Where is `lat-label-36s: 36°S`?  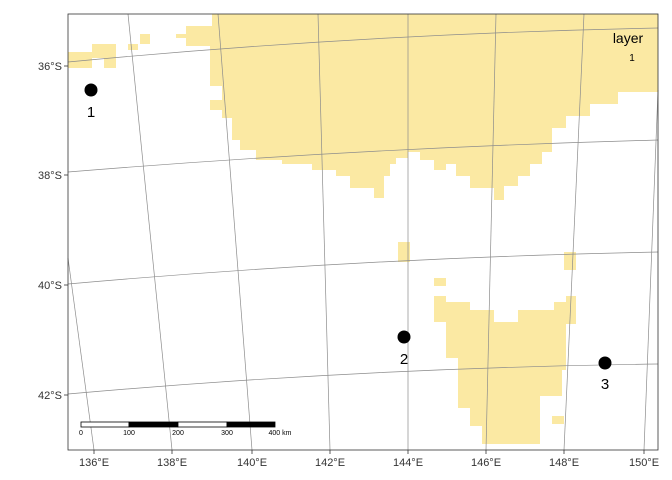
lat-label-36s: 36°S is located at coordinates (50, 67).